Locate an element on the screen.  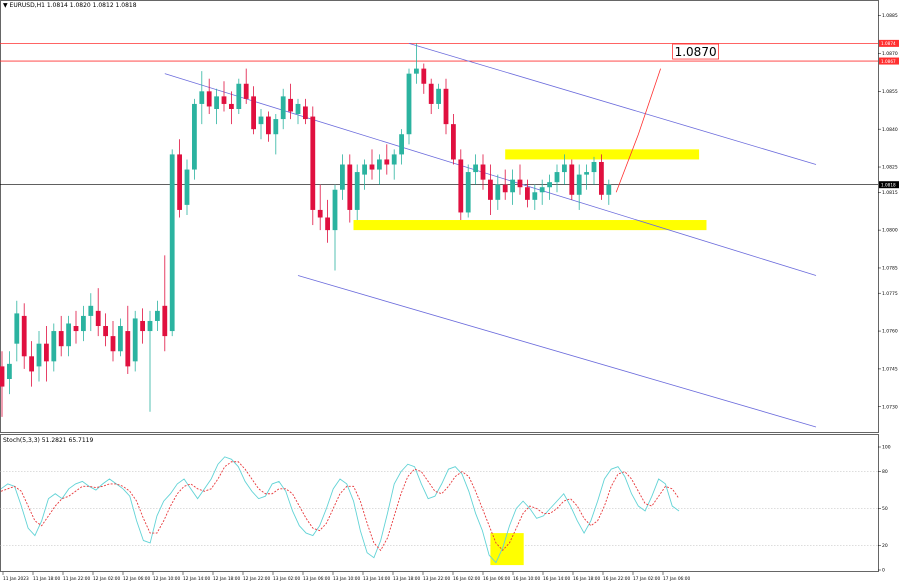
stochastic-info-label: Stoch(5,3,3) 51.2821 65.7119 is located at coordinates (48, 440).